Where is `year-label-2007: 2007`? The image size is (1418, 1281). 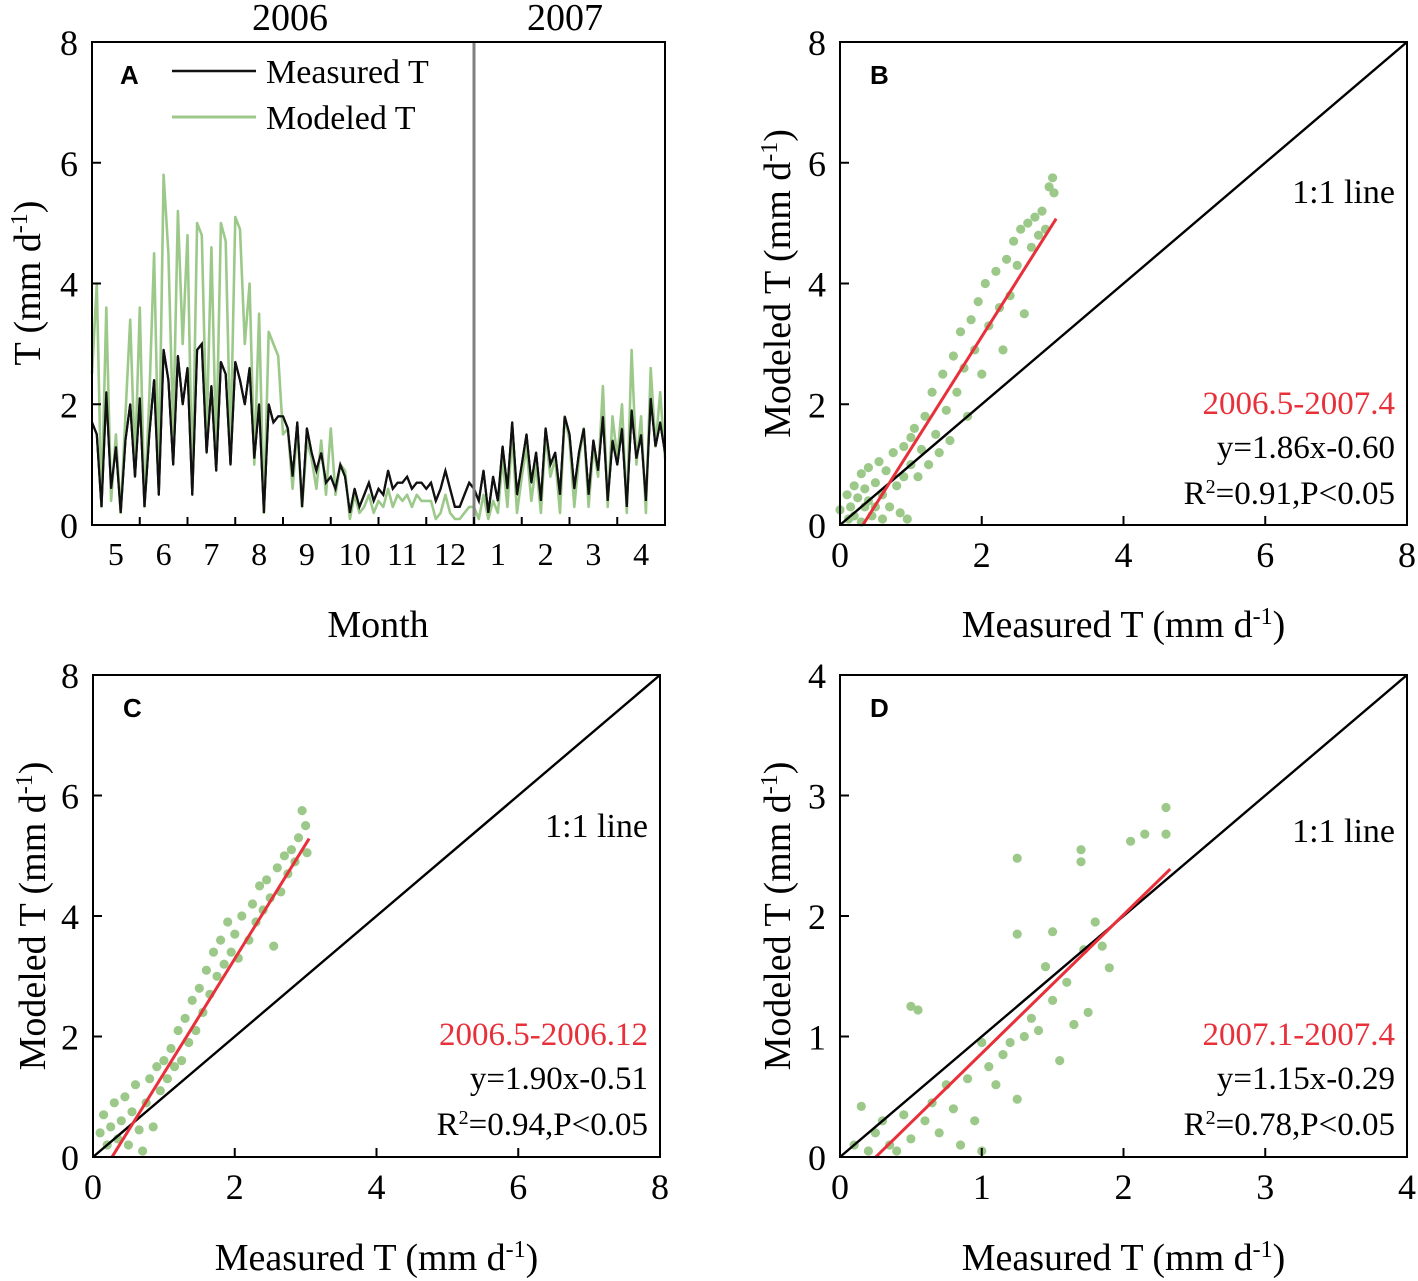 year-label-2007: 2007 is located at coordinates (565, 19).